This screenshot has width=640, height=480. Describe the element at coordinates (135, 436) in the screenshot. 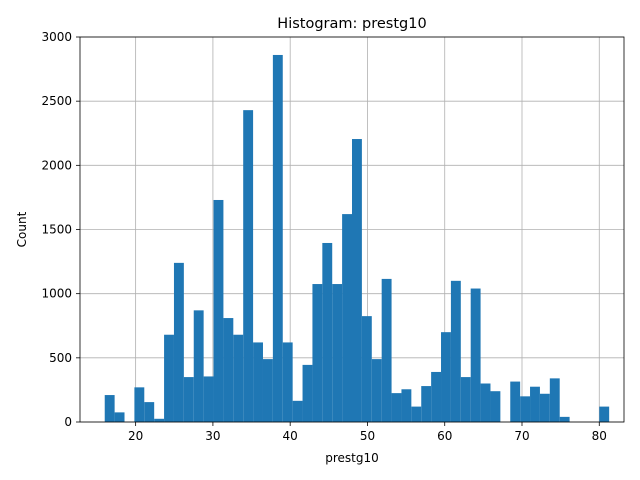

I see `x-tick-label-0: 20` at that location.